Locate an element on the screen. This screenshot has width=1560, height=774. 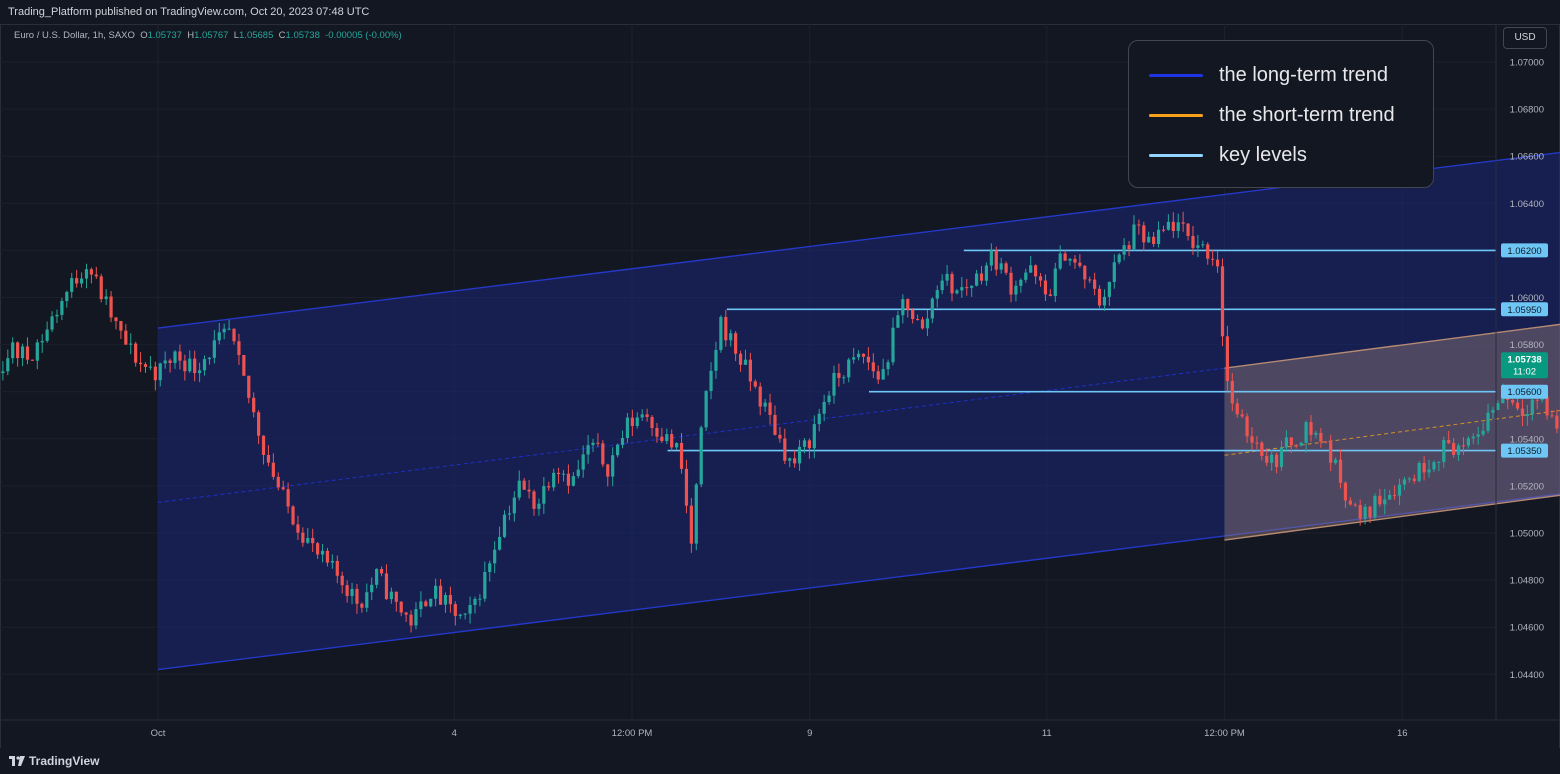
legend-swatch-long-term is located at coordinates (1176, 75).